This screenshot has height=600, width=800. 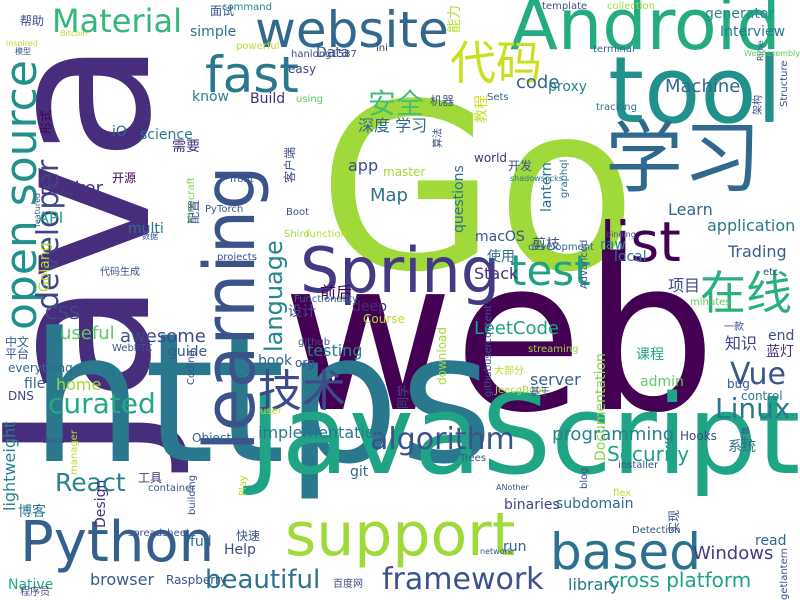 What do you see at coordinates (680, 580) in the screenshot?
I see `cloud-word: cross platform` at bounding box center [680, 580].